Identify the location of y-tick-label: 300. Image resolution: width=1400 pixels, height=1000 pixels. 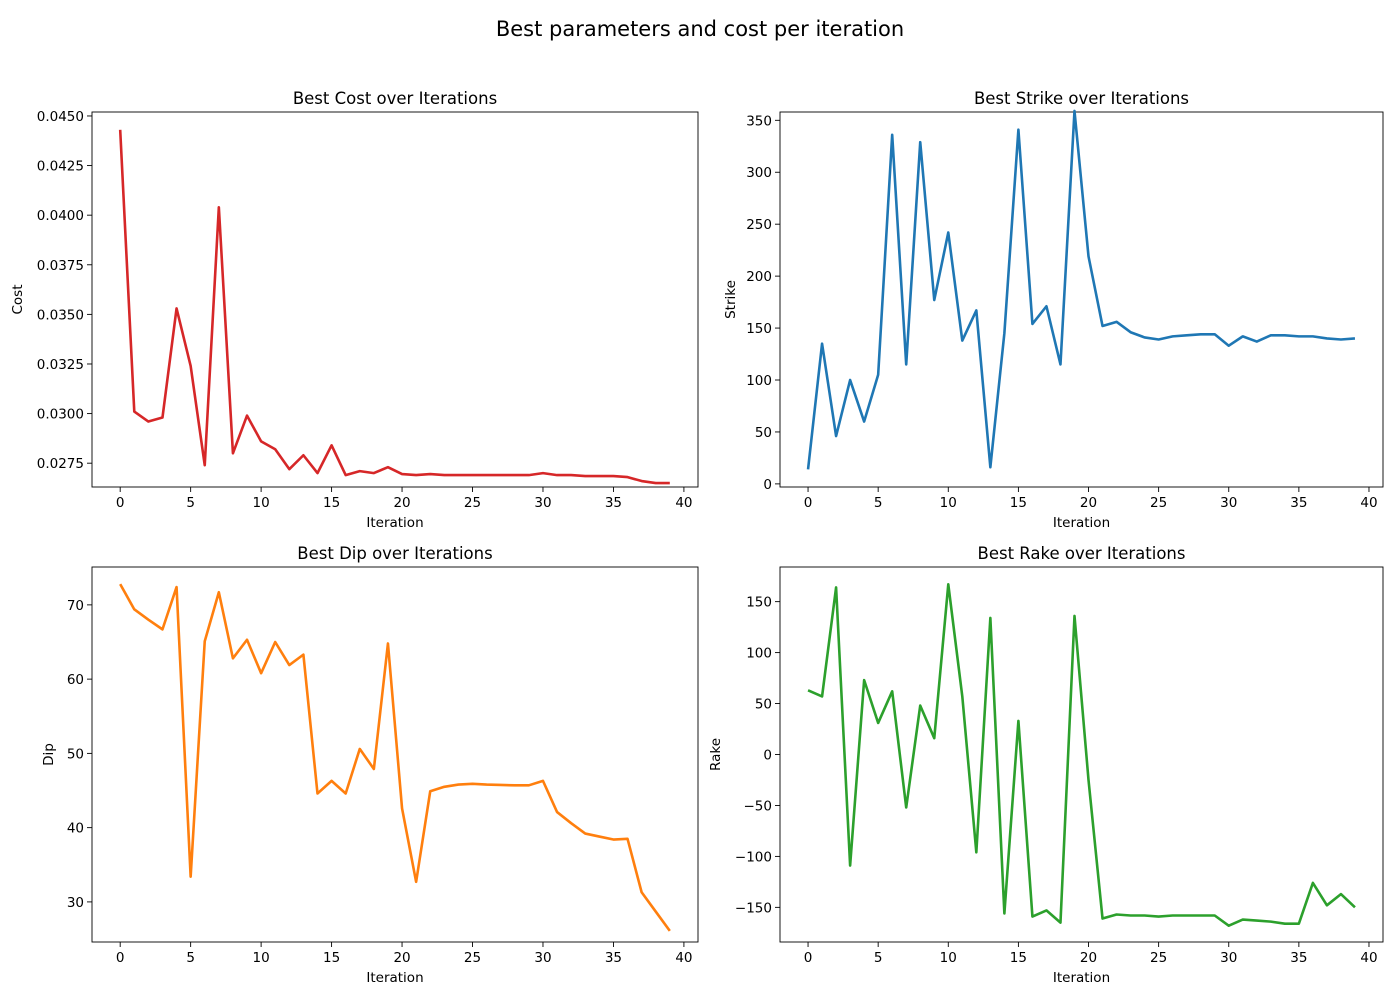
(759, 173).